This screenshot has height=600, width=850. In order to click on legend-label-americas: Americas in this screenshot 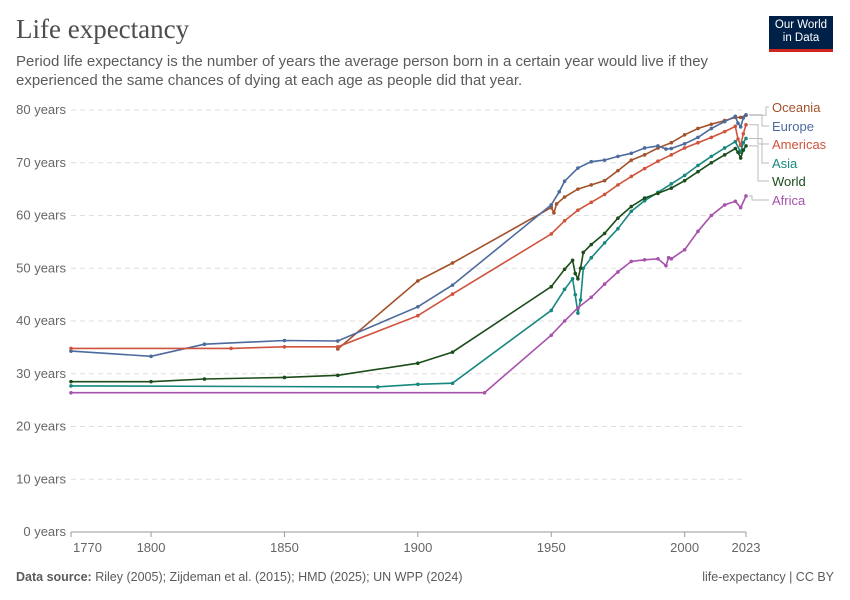, I will do `click(799, 144)`.